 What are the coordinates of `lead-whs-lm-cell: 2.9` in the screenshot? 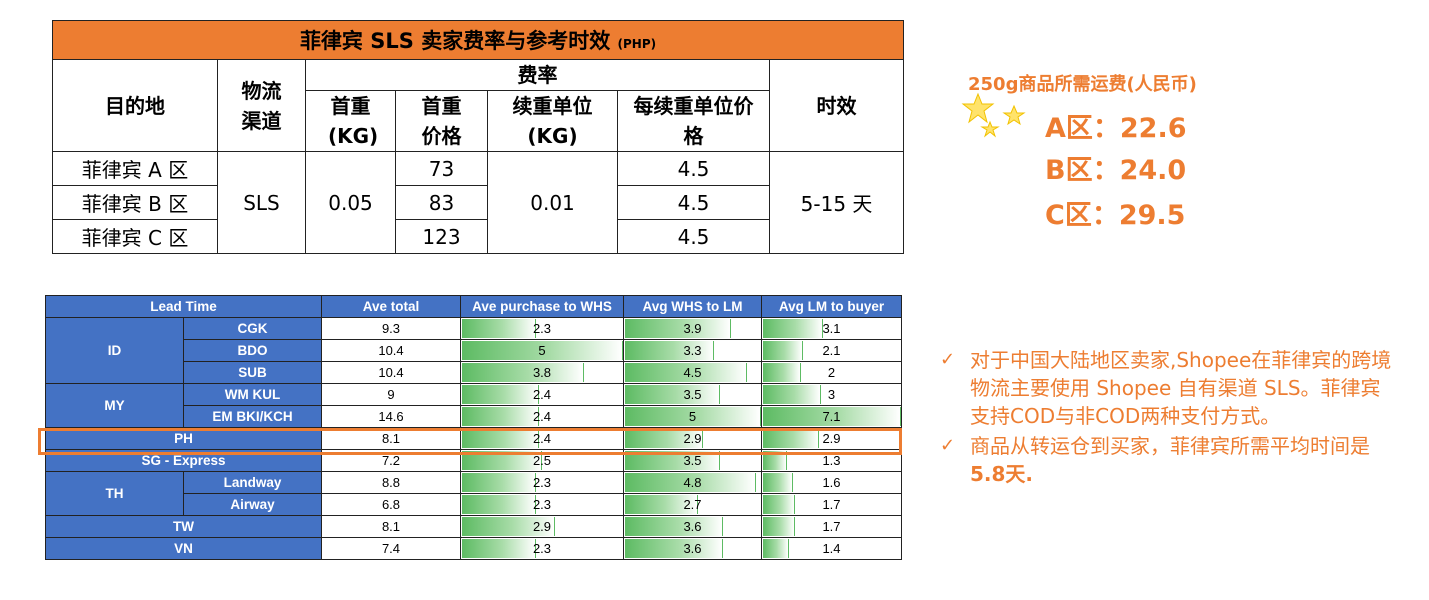 It's located at (692, 438).